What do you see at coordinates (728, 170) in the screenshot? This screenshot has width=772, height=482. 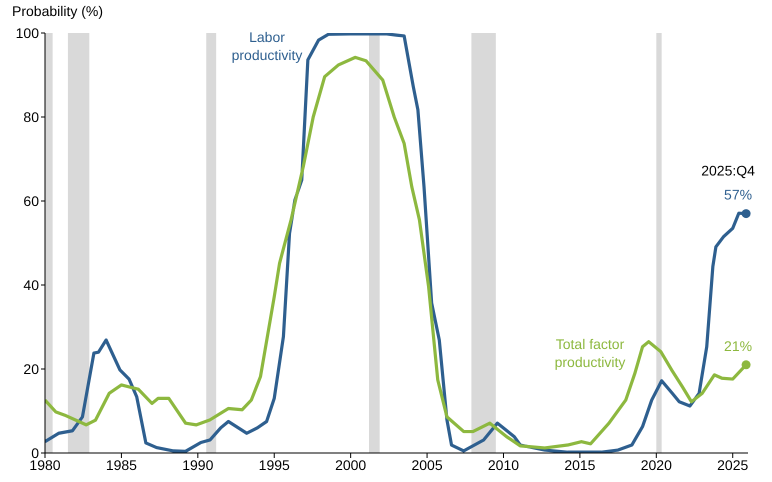 I see `annotation: 2025:Q4` at bounding box center [728, 170].